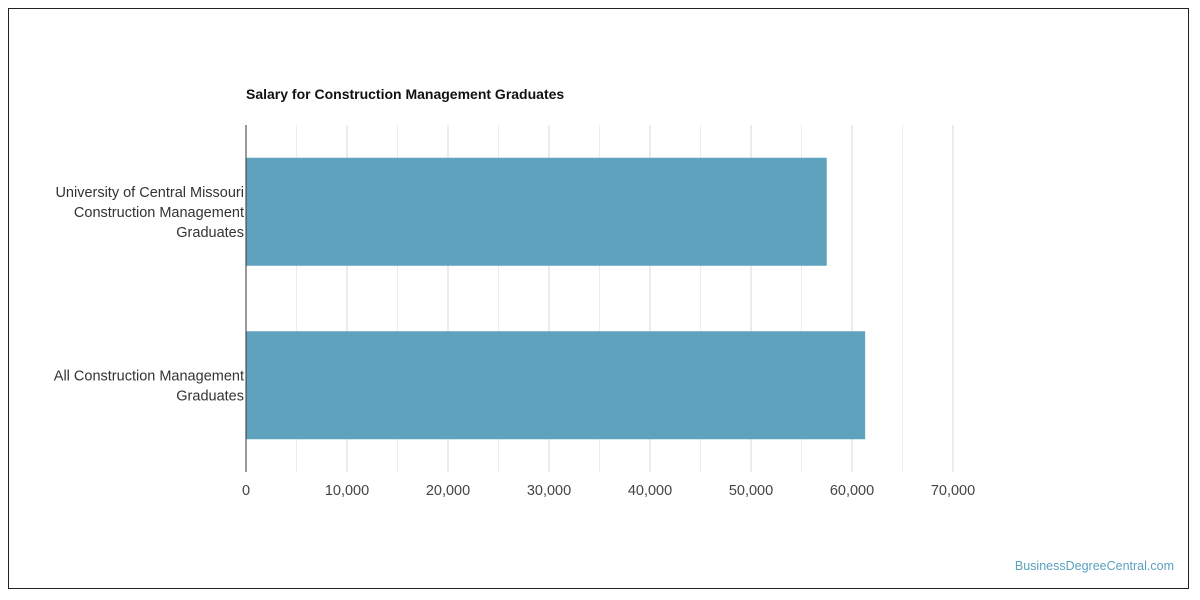 Image resolution: width=1200 pixels, height=600 pixels. What do you see at coordinates (852, 491) in the screenshot?
I see `x-tick-label: 60,000` at bounding box center [852, 491].